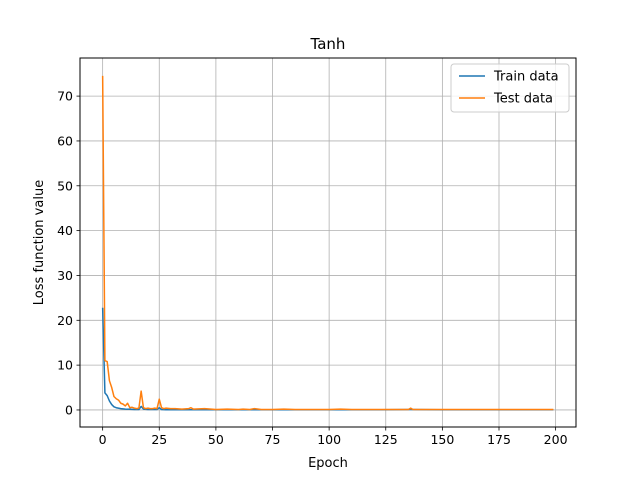  I want to click on x-axis-label: Epoch, so click(328, 463).